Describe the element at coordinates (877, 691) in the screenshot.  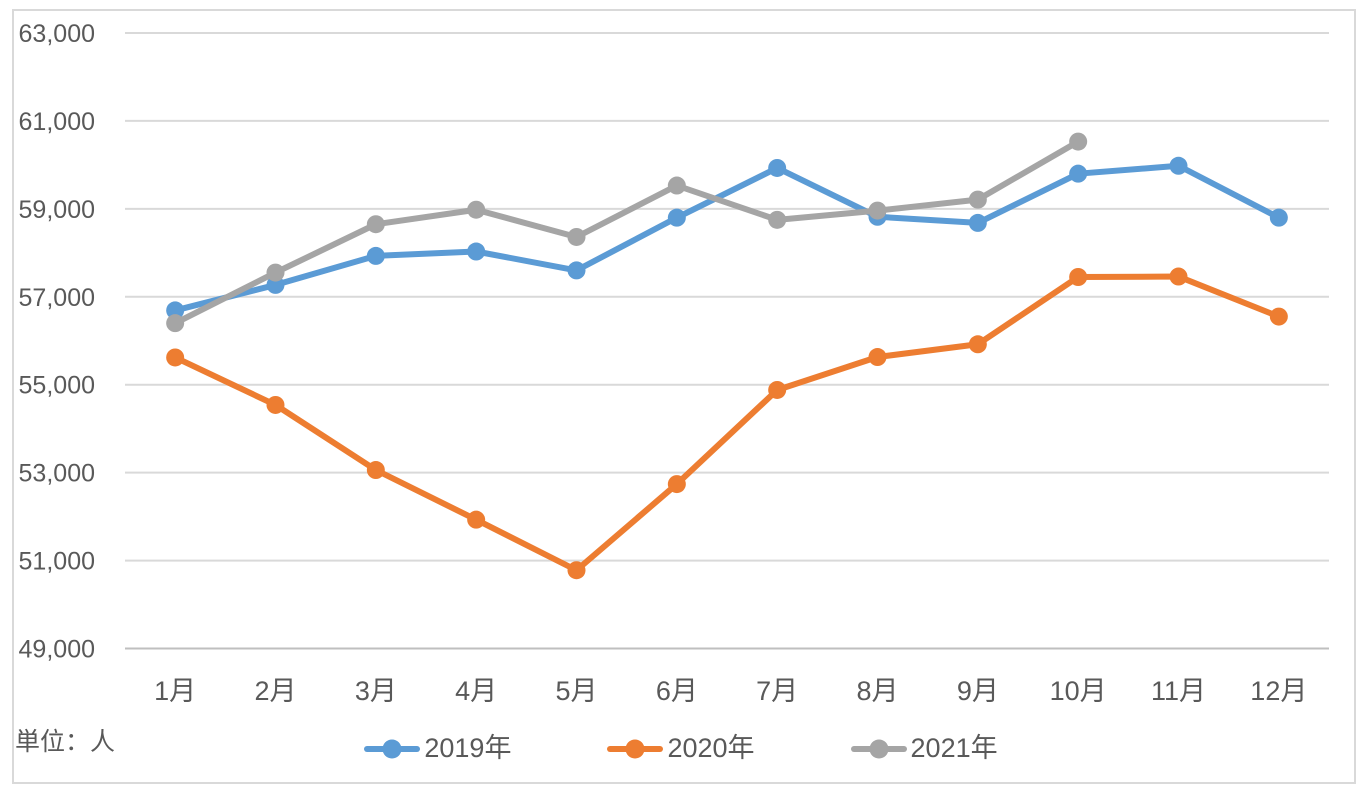
I see `x-axis-tick-label: 8月` at that location.